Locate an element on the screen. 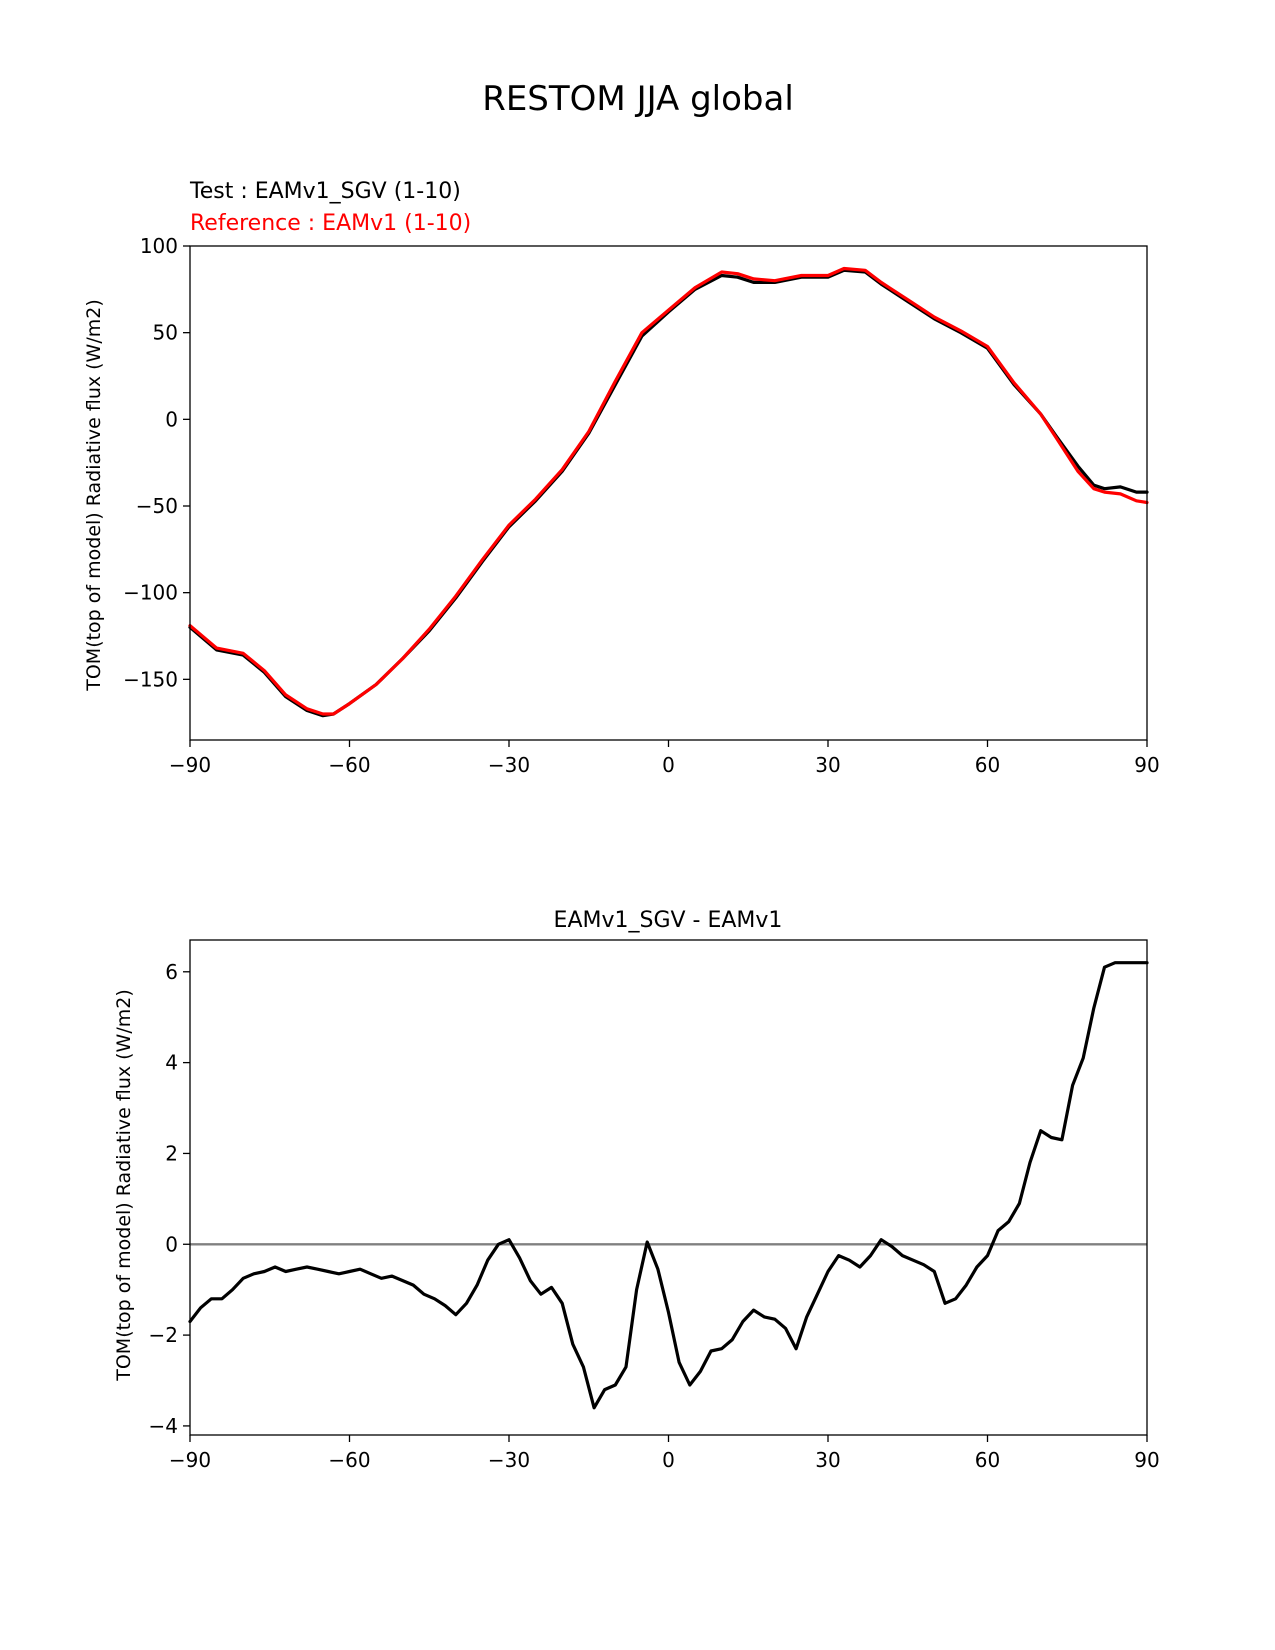 The width and height of the screenshot is (1275, 1650). y-tick-label: −150 is located at coordinates (150, 679).